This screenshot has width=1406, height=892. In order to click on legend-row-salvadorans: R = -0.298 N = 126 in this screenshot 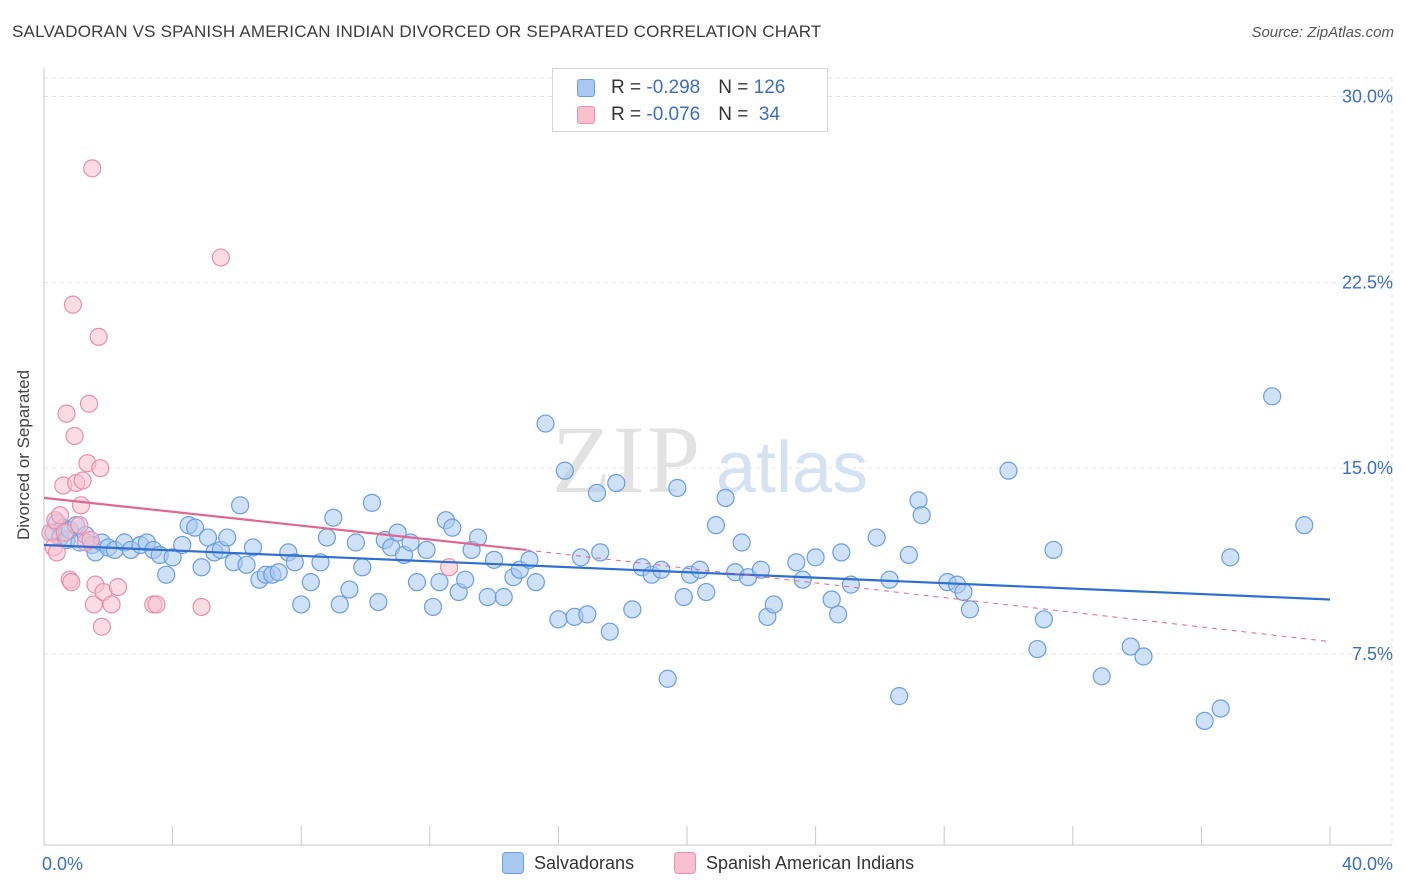, I will do `click(681, 88)`.